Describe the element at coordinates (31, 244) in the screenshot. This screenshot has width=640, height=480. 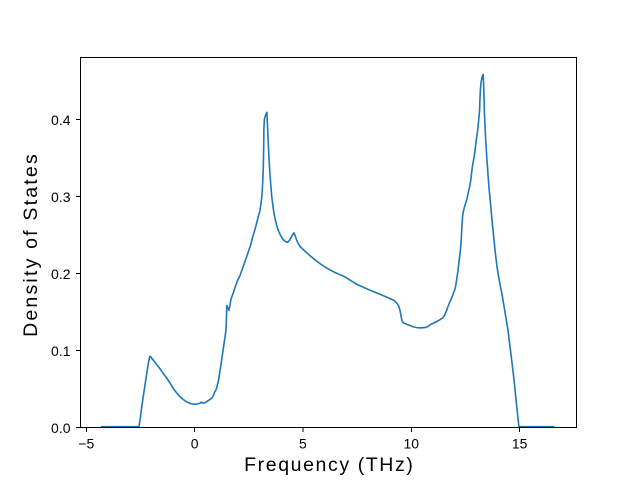
I see `svg-text: Density of States` at that location.